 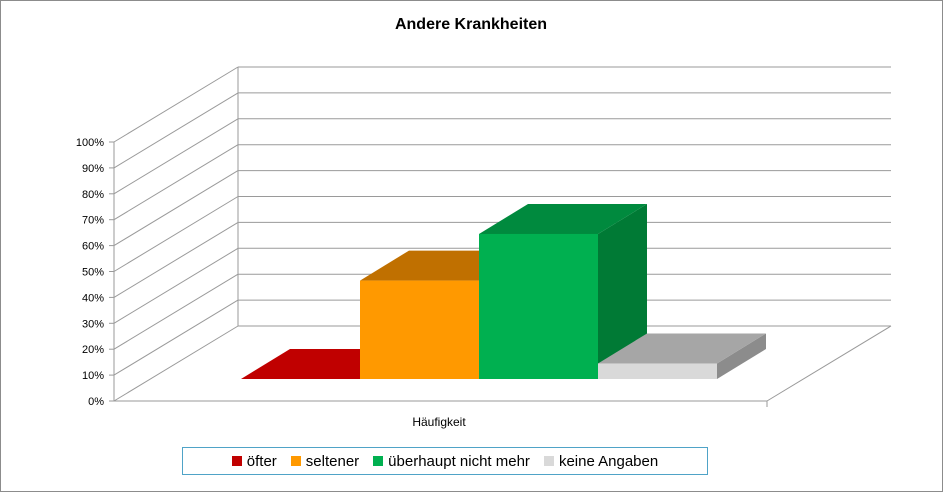 What do you see at coordinates (261, 461) in the screenshot?
I see `legend-label: öfter` at bounding box center [261, 461].